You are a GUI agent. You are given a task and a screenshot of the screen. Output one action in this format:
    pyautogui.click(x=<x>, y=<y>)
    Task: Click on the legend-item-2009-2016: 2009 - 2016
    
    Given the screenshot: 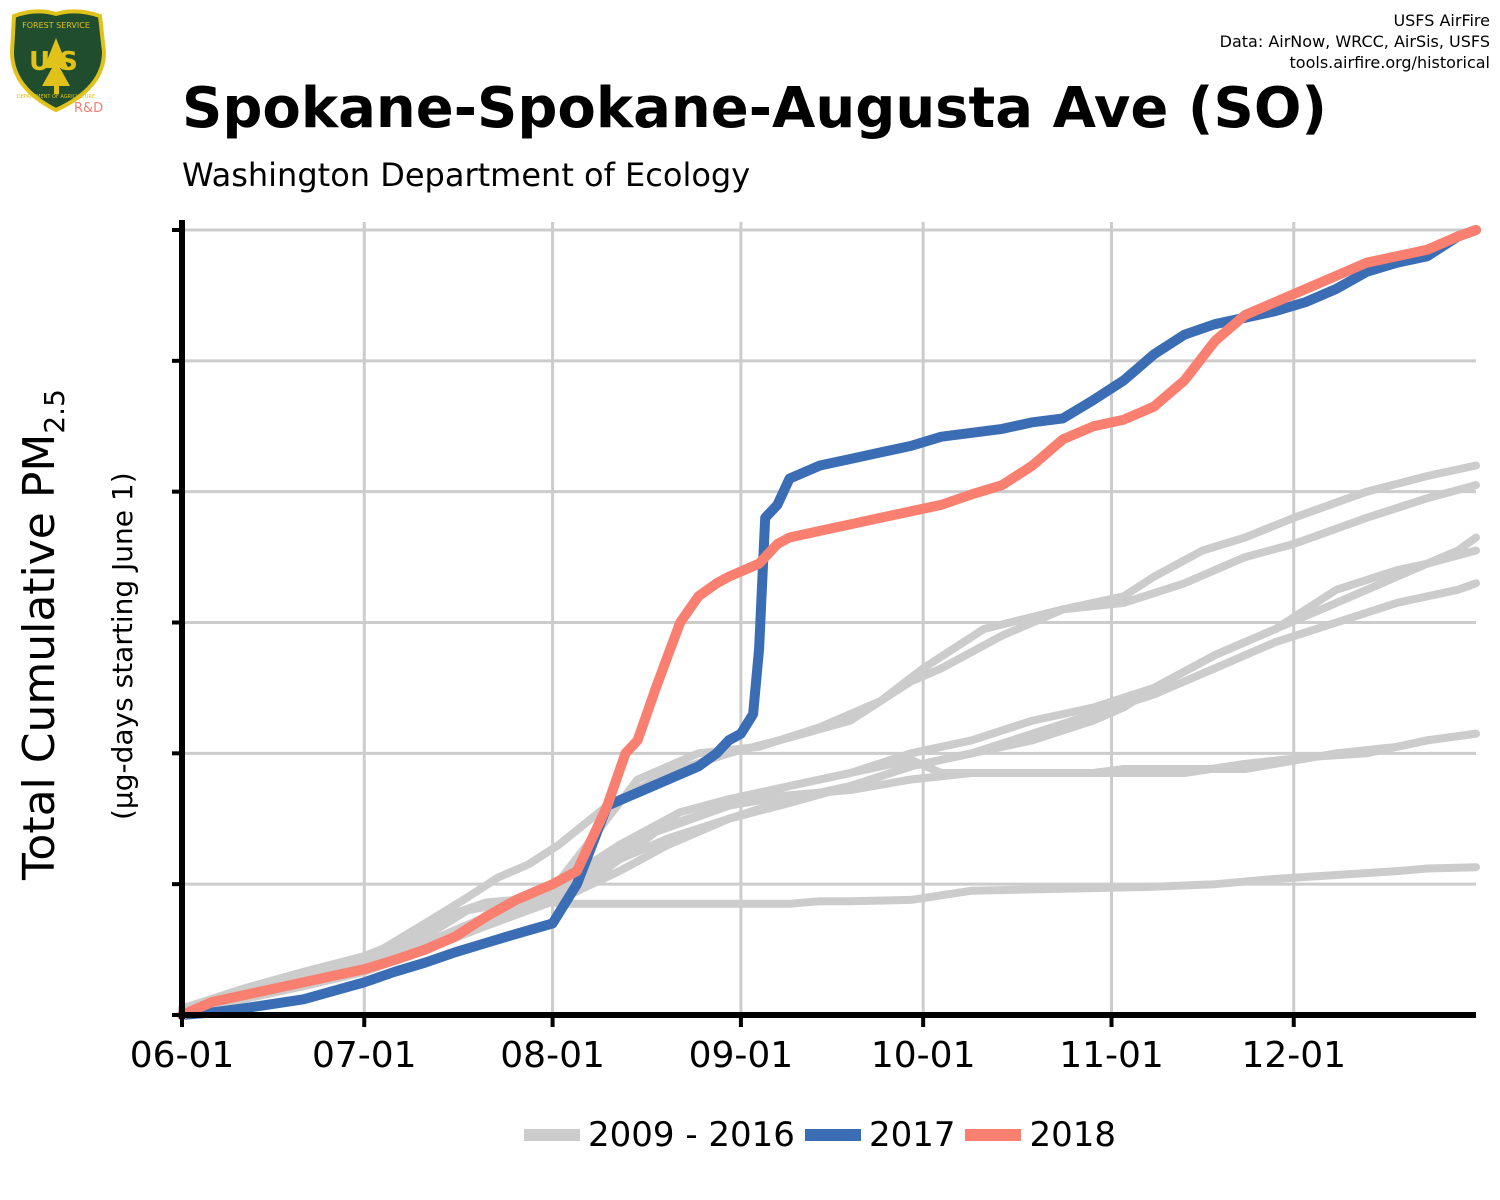 What is the action you would take?
    pyautogui.click(x=659, y=1135)
    